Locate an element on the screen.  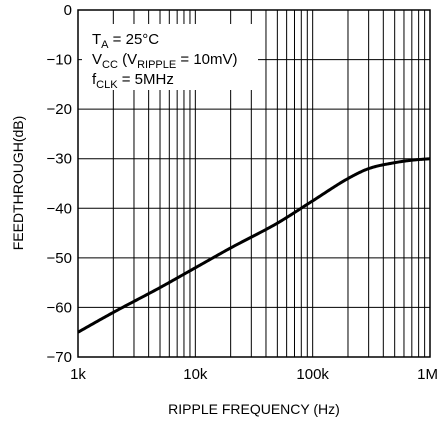
y-tick-label: 0 is located at coordinates (68, 10).